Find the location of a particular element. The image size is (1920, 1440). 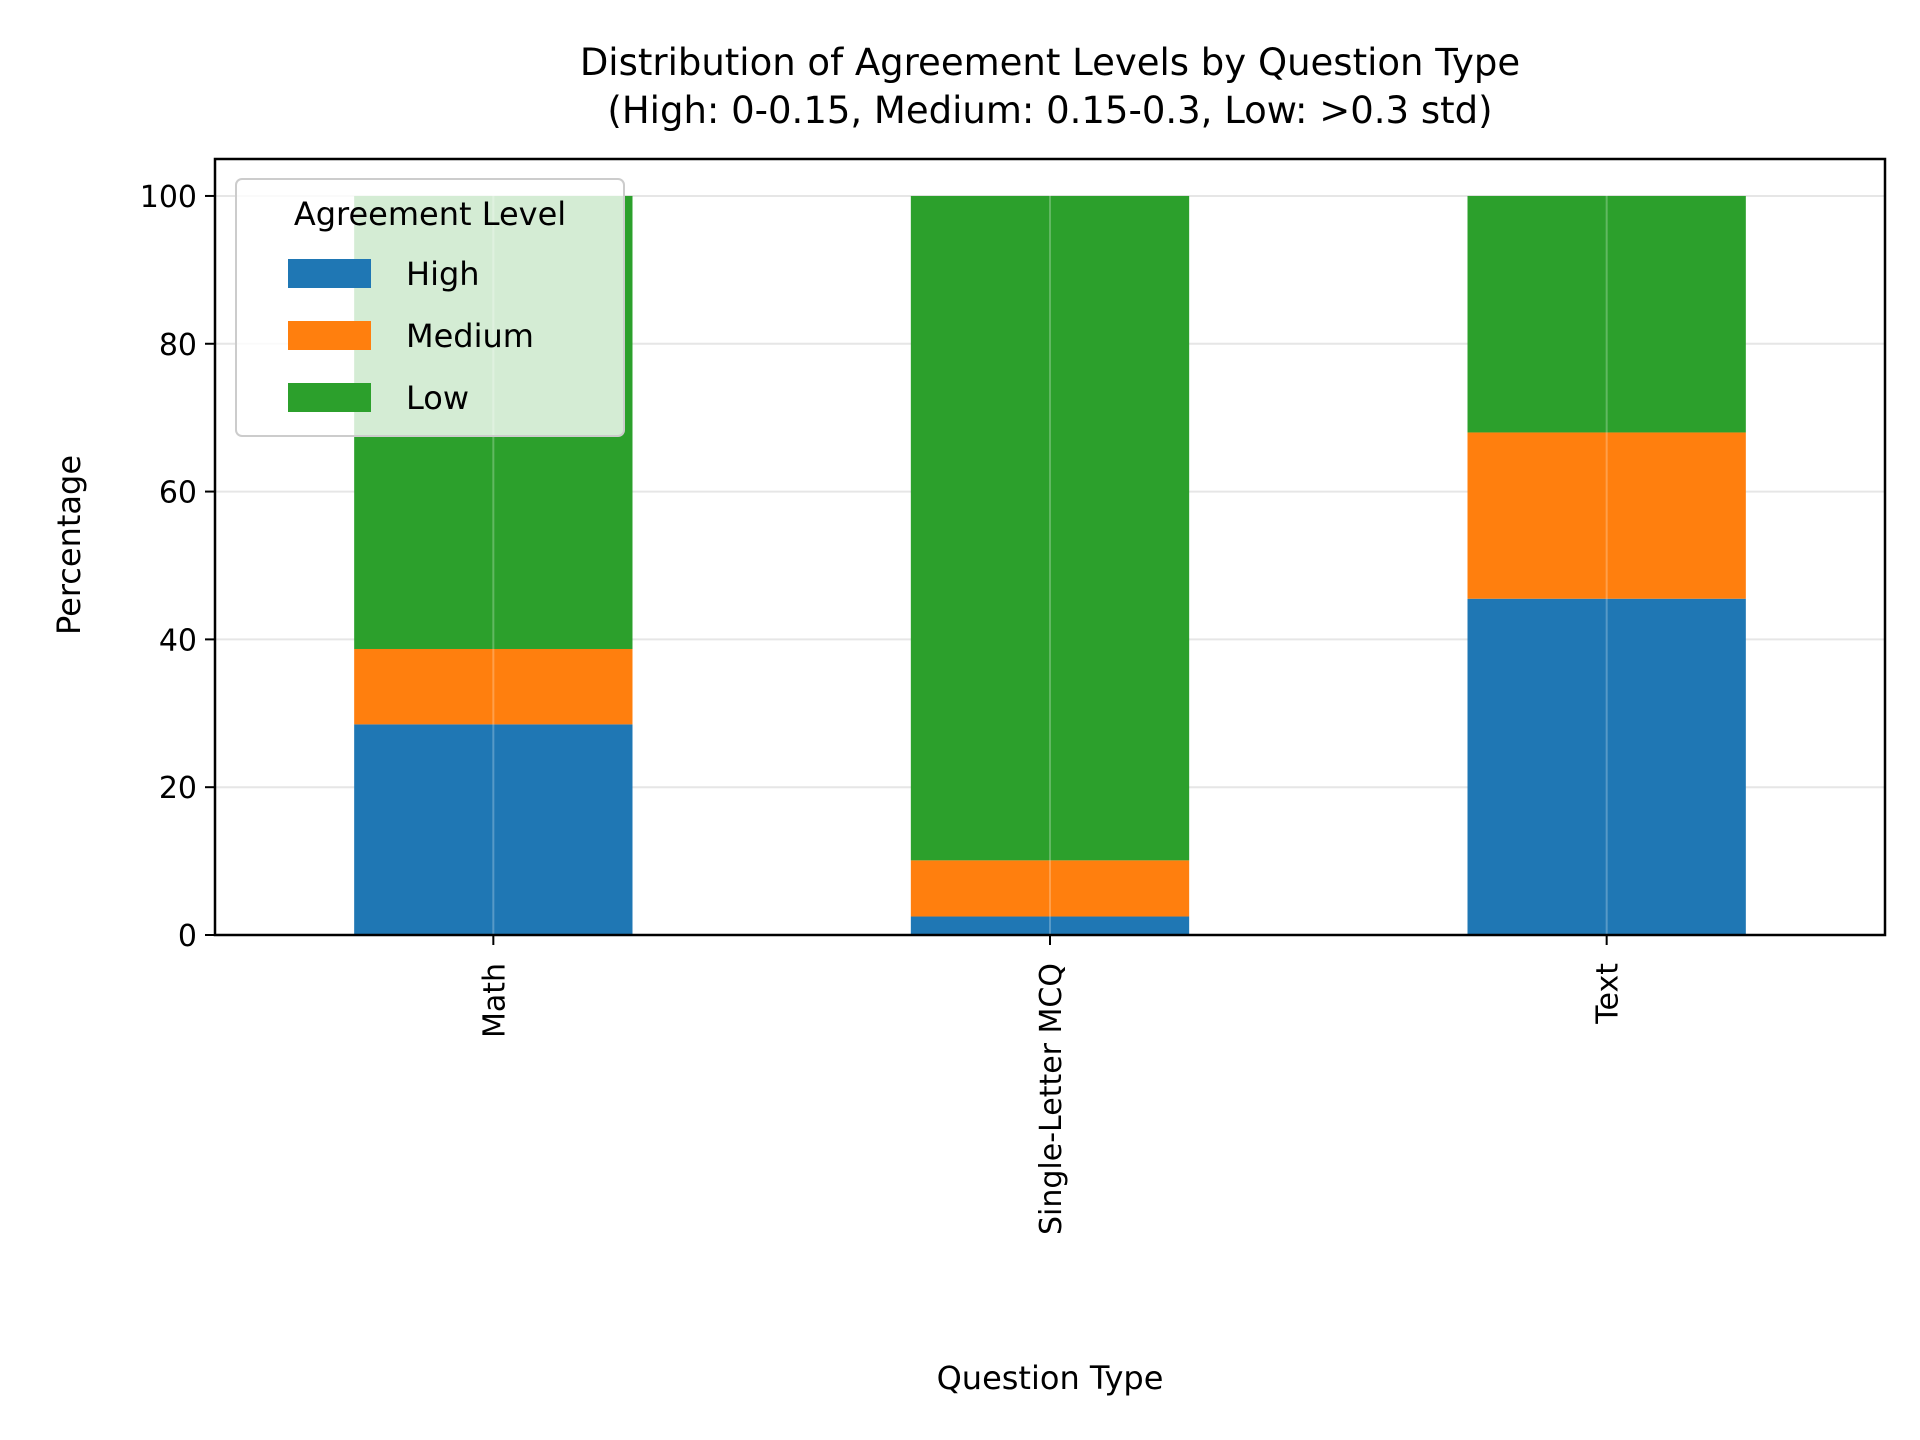

y-tick-label: 60 is located at coordinates (178, 493).